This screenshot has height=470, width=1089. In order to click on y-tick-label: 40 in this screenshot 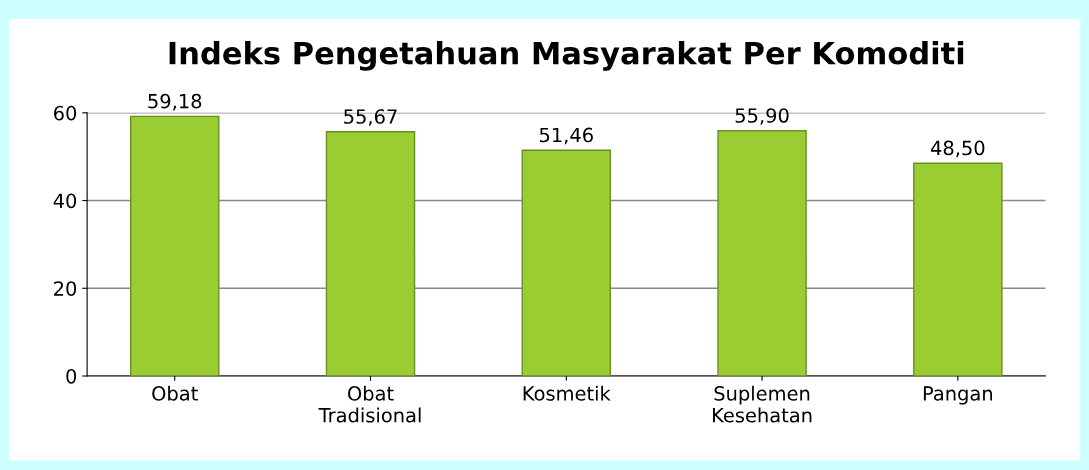, I will do `click(65, 201)`.